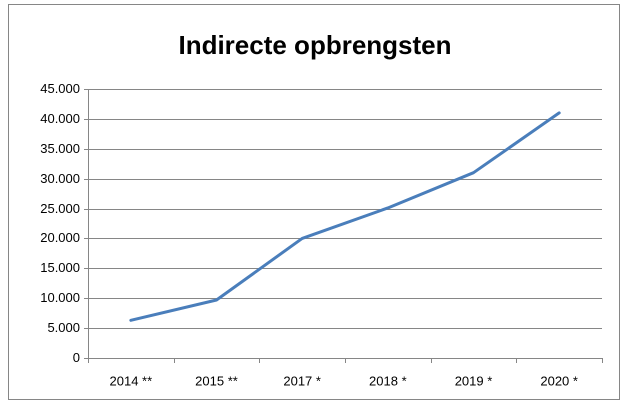 The height and width of the screenshot is (403, 628). What do you see at coordinates (131, 380) in the screenshot?
I see `x-tick-label: 2014 **` at bounding box center [131, 380].